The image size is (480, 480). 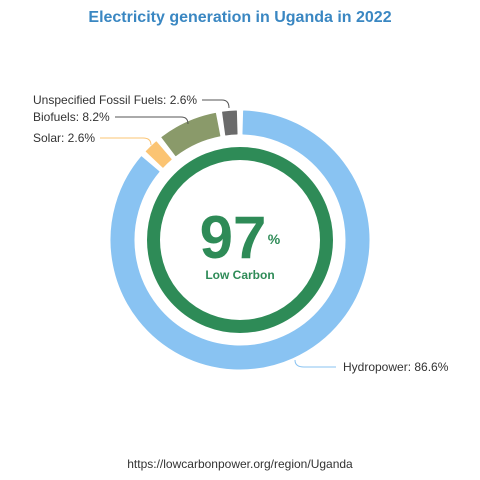 I want to click on leader-hydropower, so click(x=315, y=363).